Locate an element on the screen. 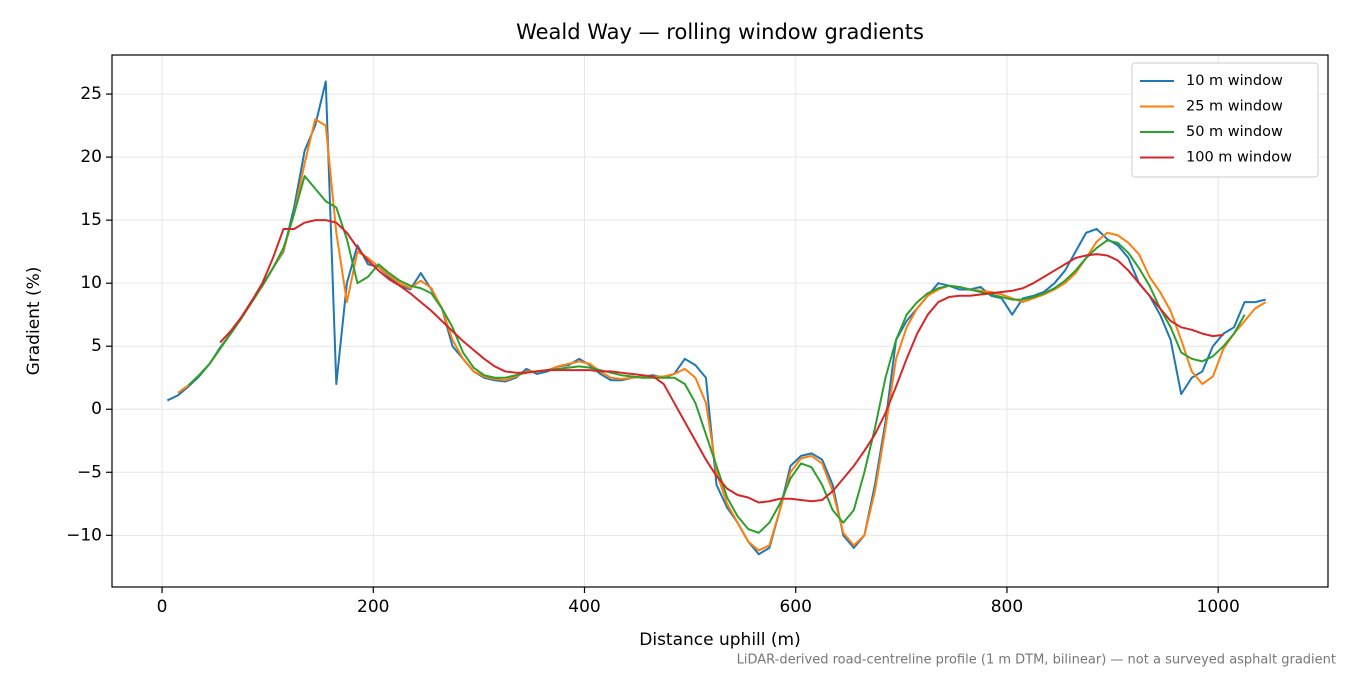 Image resolution: width=1350 pixels, height=675 pixels. y-tick-label: 25 is located at coordinates (91, 94).